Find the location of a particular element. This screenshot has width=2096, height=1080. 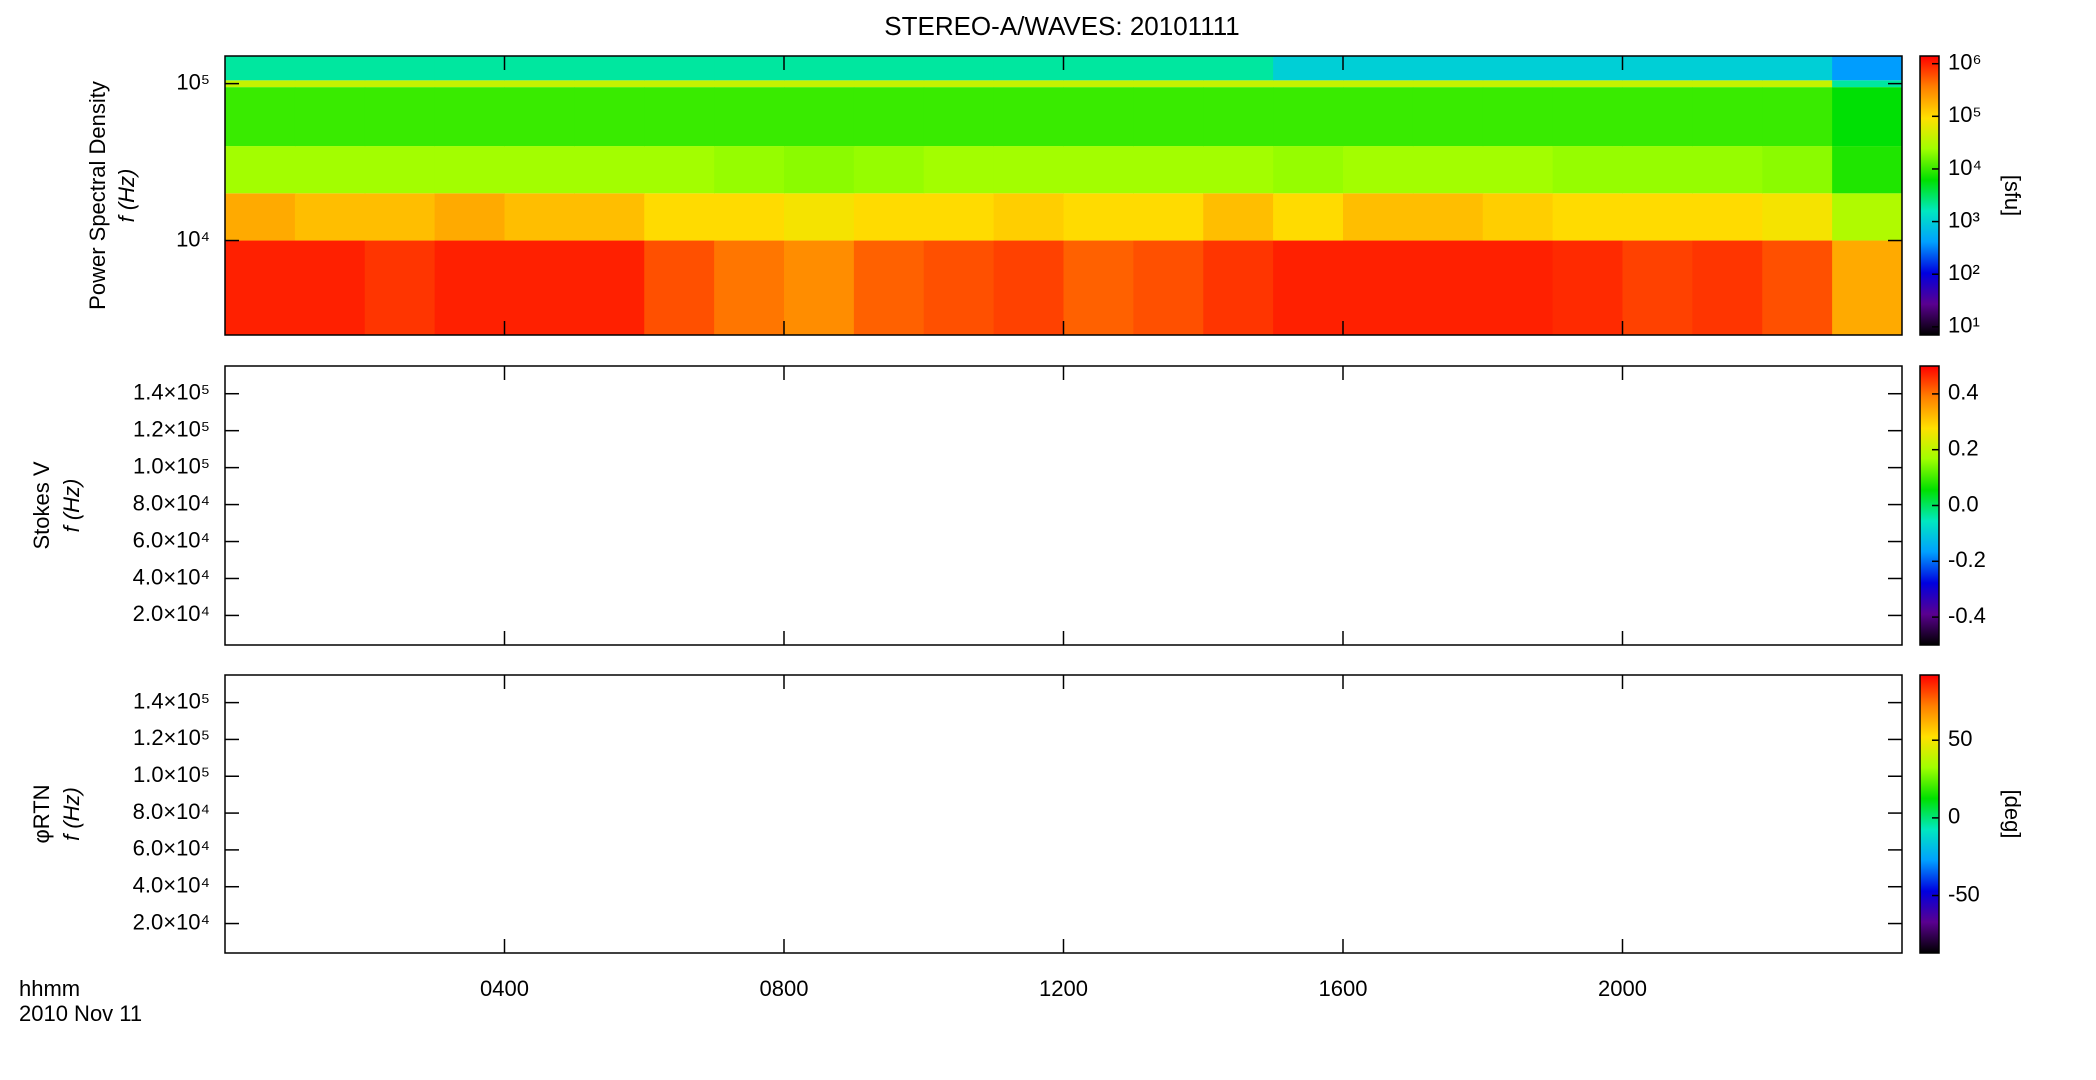

x-tick-label: 1600 is located at coordinates (1343, 988).